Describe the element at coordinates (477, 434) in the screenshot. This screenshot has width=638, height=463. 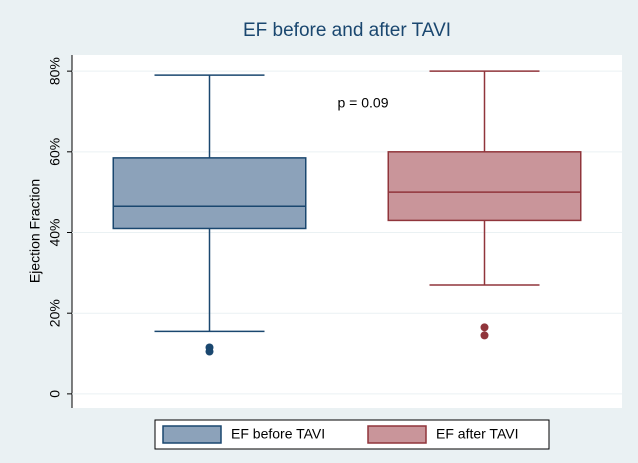
I see `legend-label: EF after TAVI` at that location.